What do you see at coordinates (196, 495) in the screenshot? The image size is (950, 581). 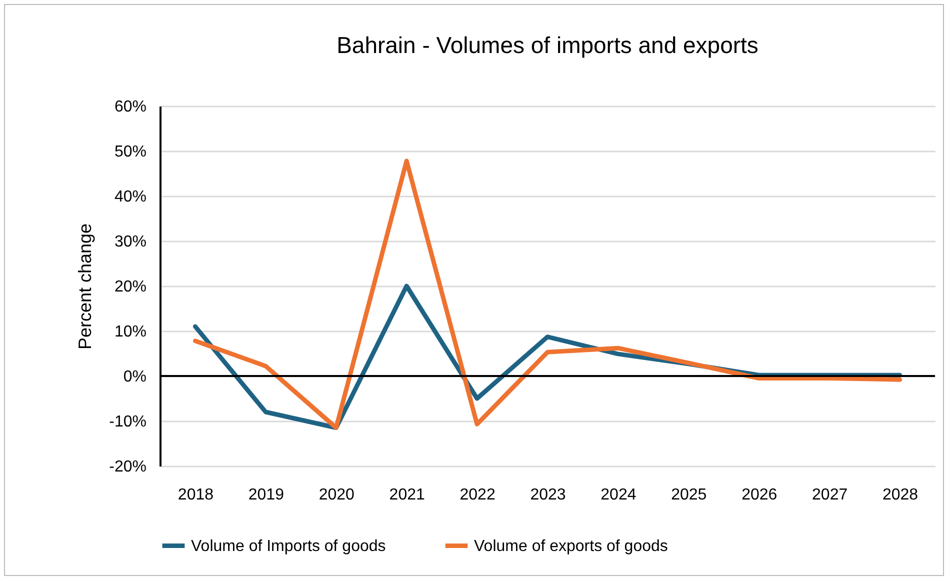 I see `x-tick-label: 2018` at bounding box center [196, 495].